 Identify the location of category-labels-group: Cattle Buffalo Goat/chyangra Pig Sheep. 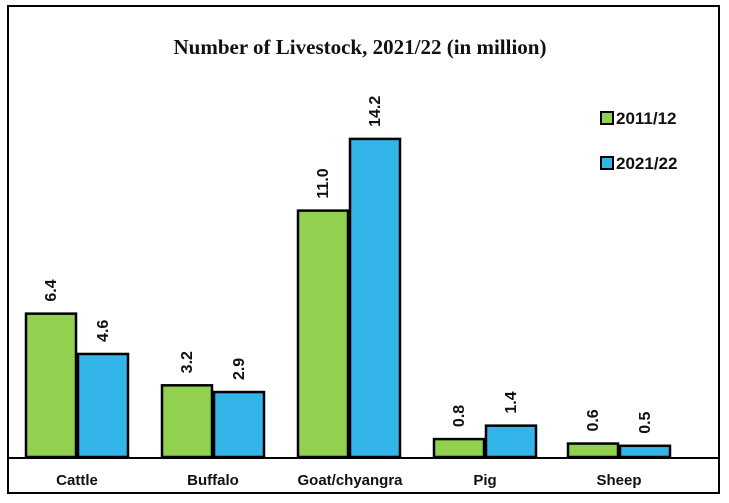
(348, 480).